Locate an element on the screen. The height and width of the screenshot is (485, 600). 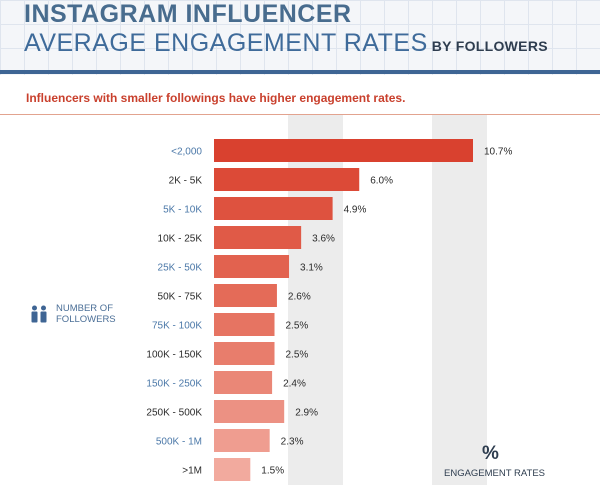
category-label: 100K - 150K is located at coordinates (174, 355).